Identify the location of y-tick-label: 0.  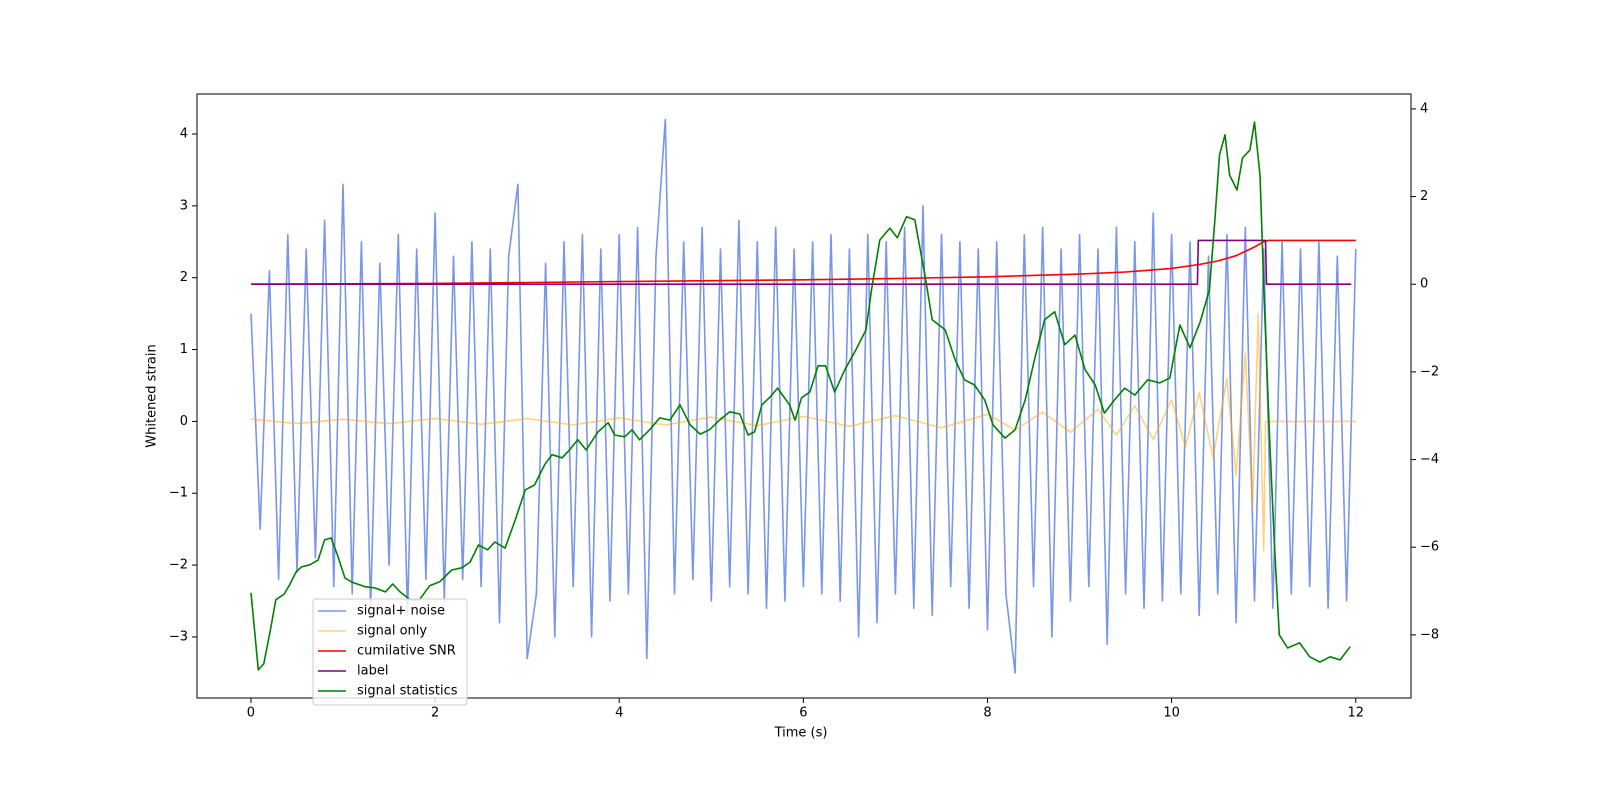
(184, 421).